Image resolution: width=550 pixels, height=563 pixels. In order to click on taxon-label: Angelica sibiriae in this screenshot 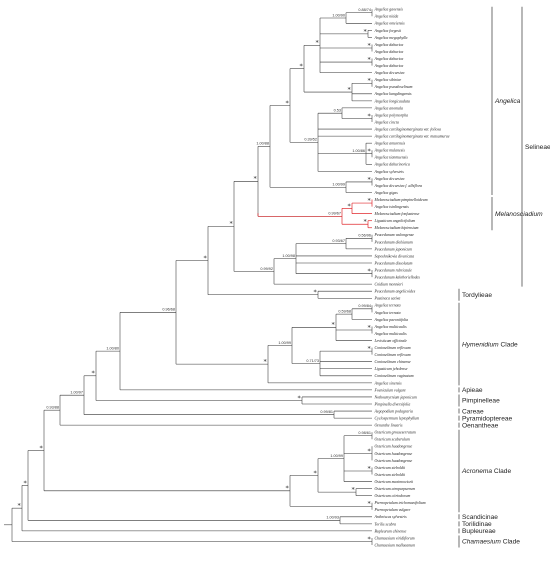, I will do `click(388, 80)`.